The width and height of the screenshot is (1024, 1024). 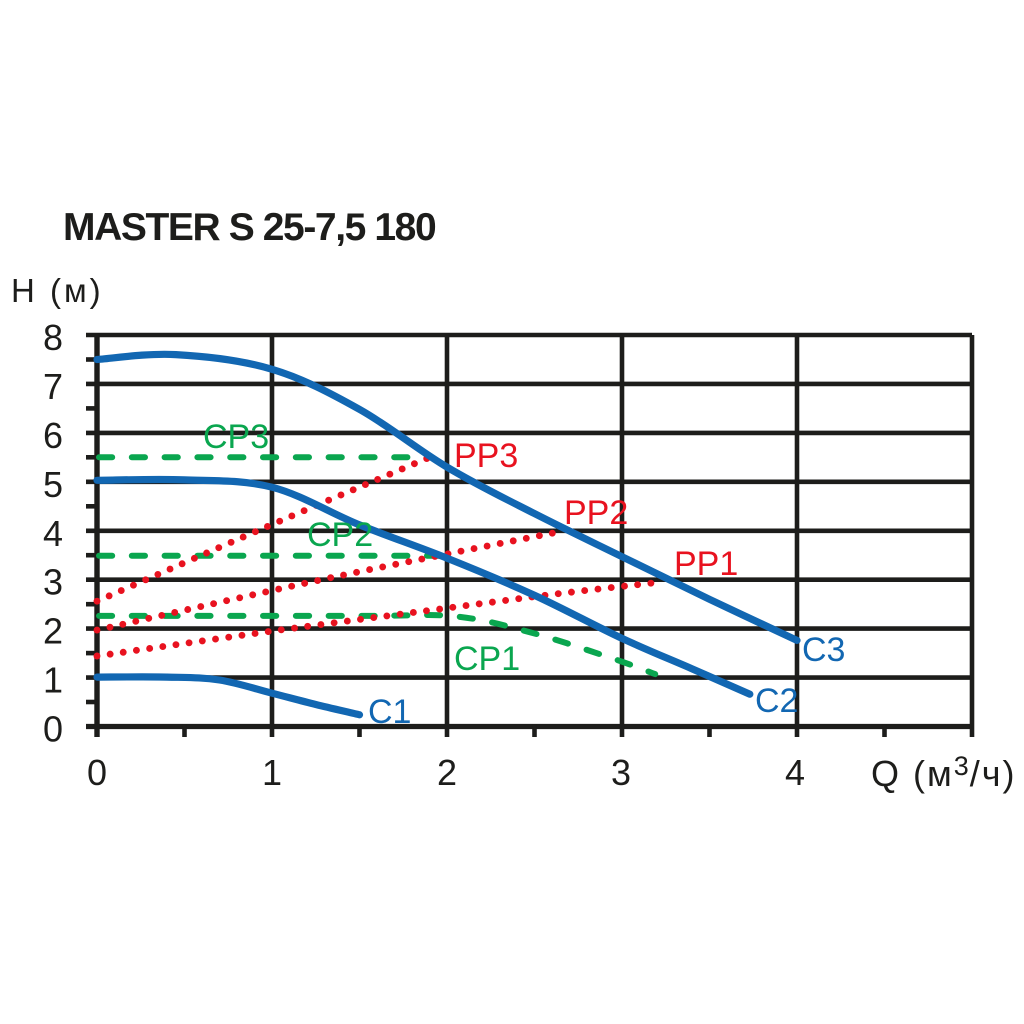 What do you see at coordinates (53, 386) in the screenshot?
I see `svg-text: 7` at bounding box center [53, 386].